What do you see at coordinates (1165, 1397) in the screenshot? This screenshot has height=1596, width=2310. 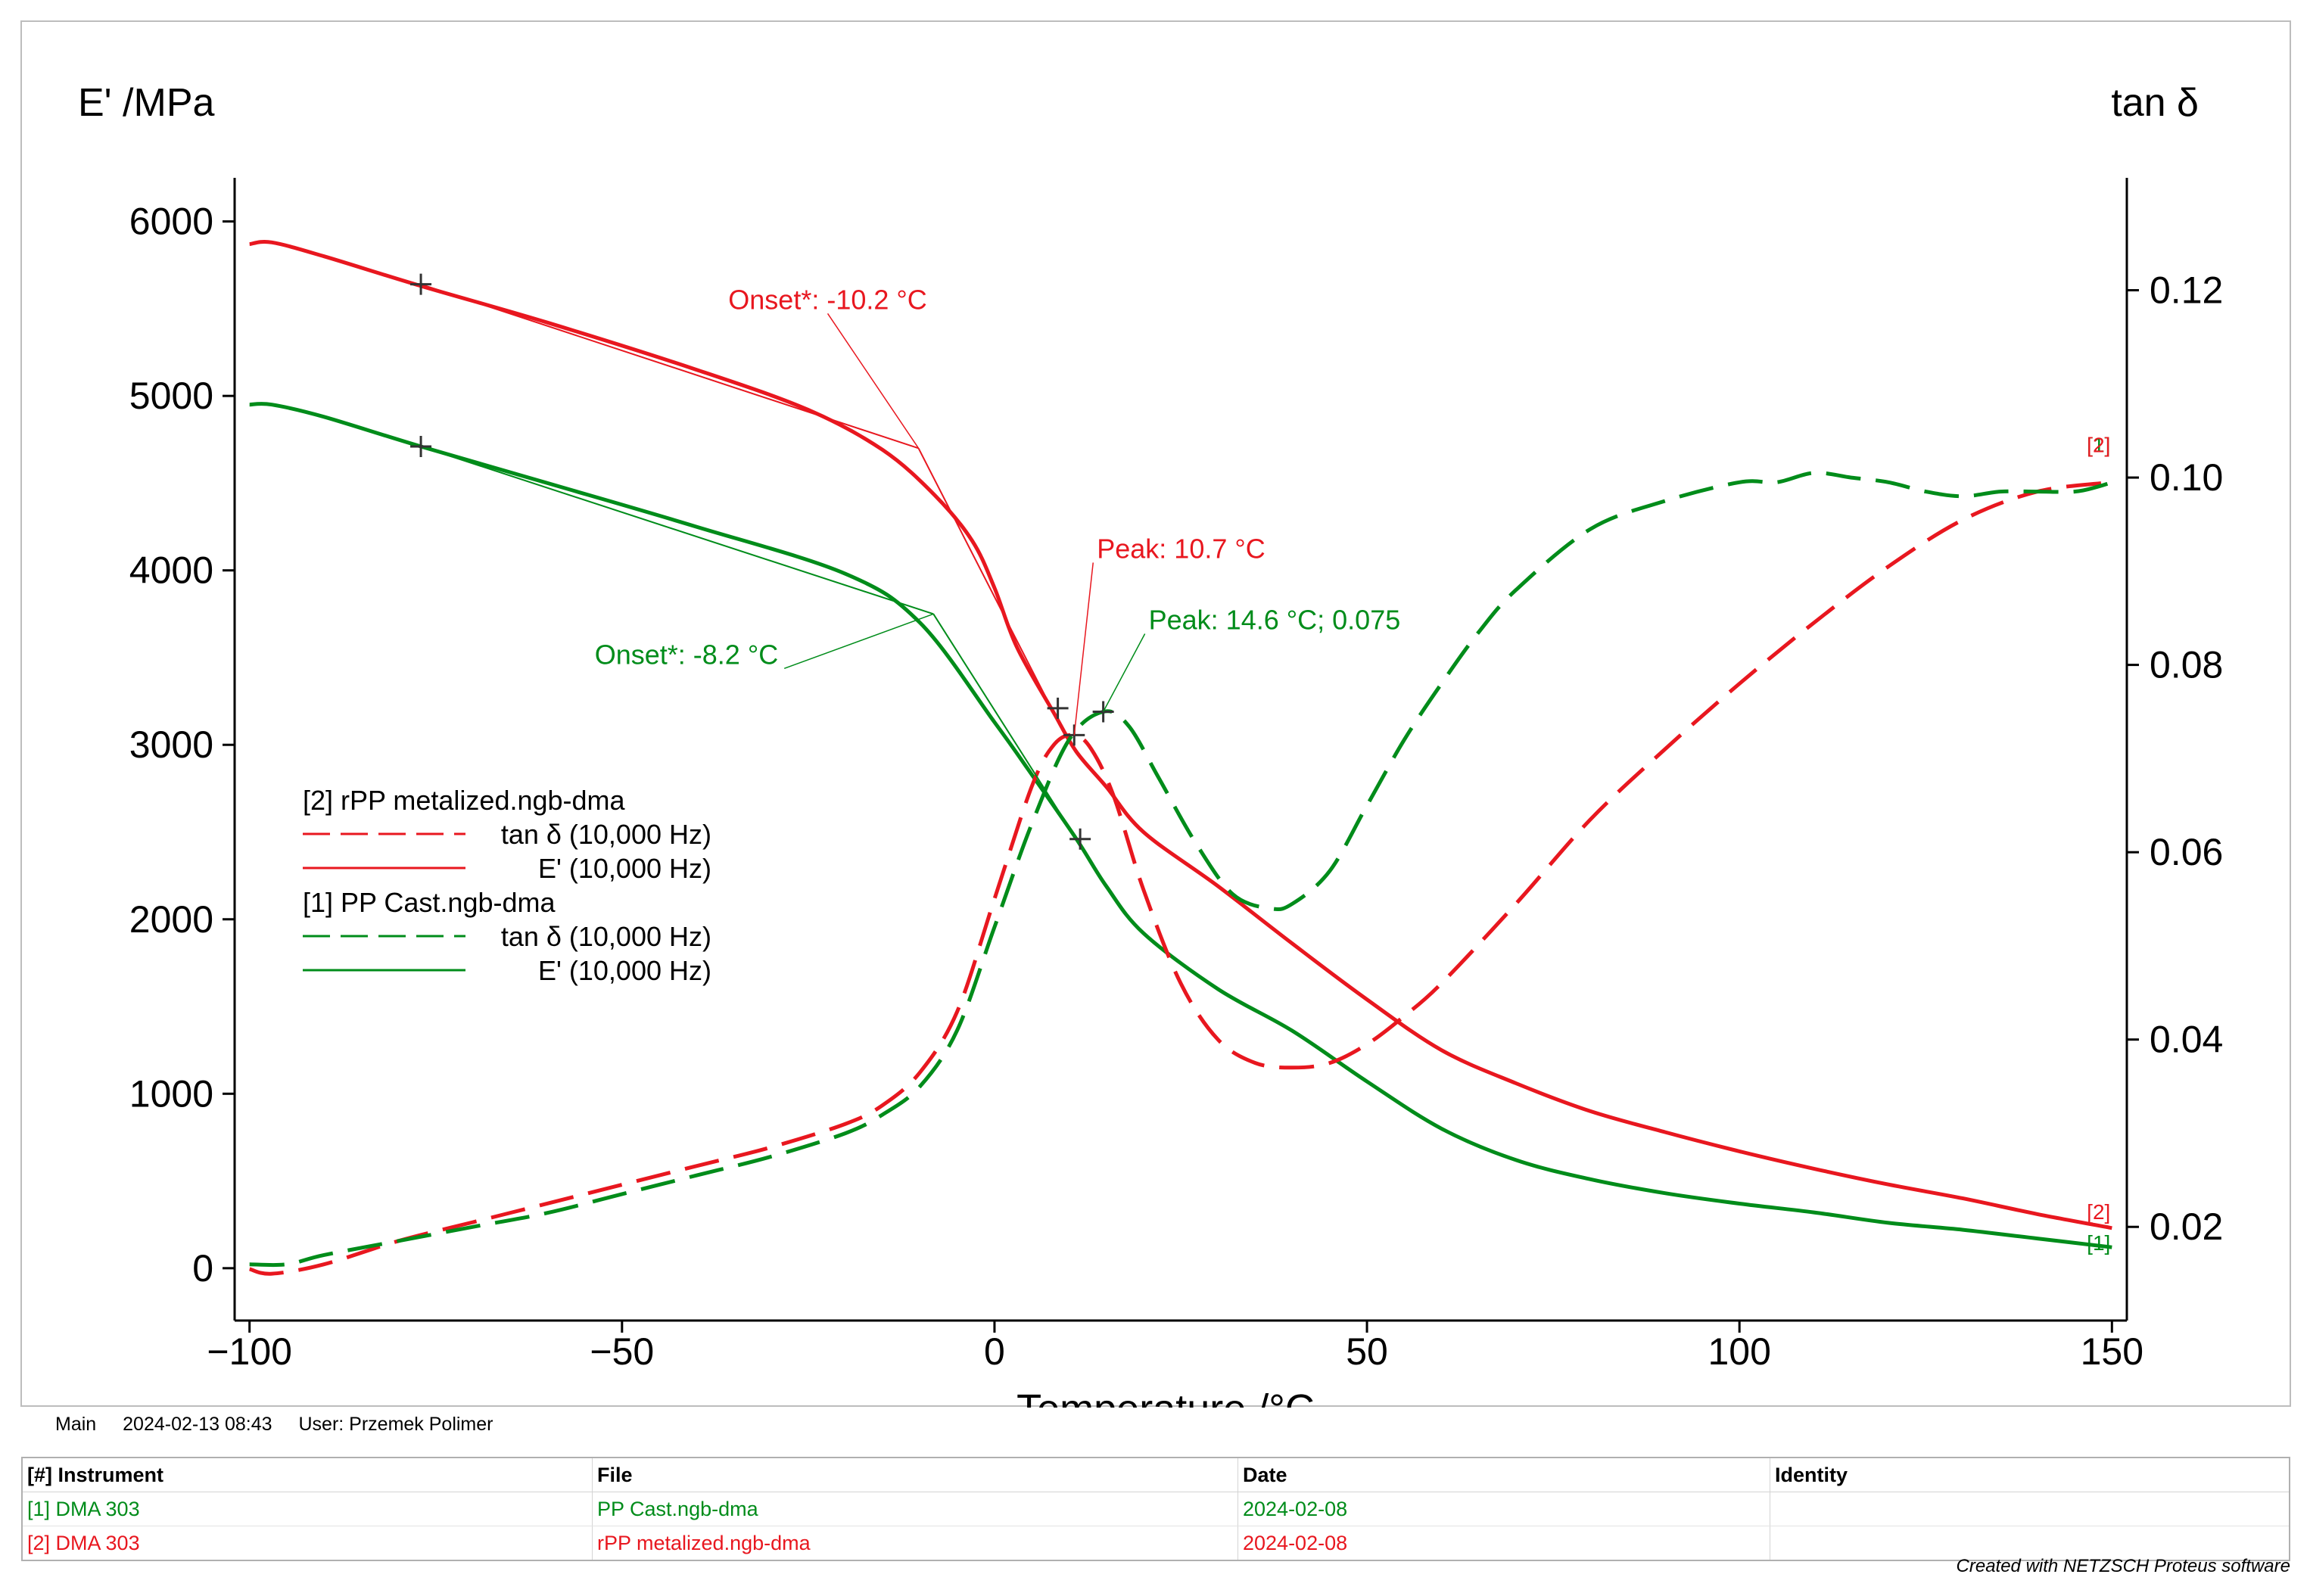 I see `x-axis-label: Temperature /°C` at bounding box center [1165, 1397].